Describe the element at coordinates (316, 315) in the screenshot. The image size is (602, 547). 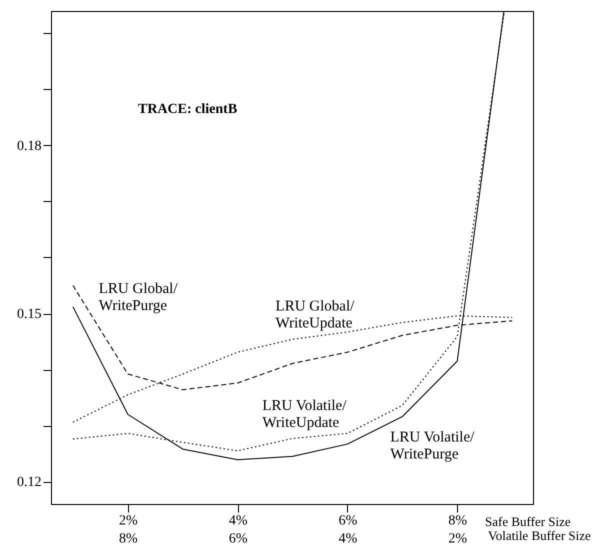
I see `series-label: LRU Global/WriteUpdate` at that location.